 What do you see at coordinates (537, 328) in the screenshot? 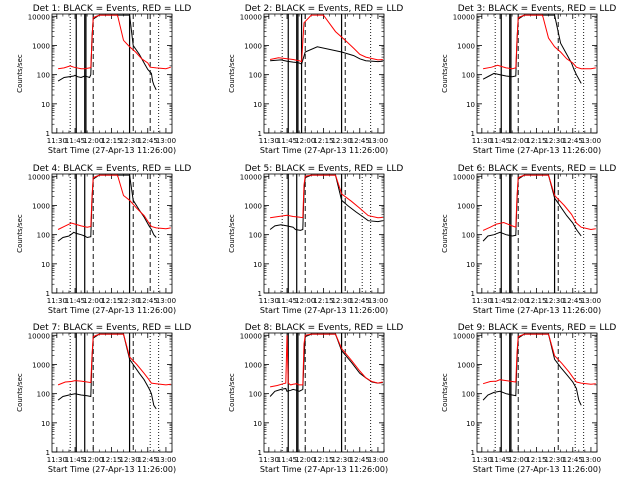
I see `chart-title: Det 9: BLACK = Events, RED = LLD` at bounding box center [537, 328].